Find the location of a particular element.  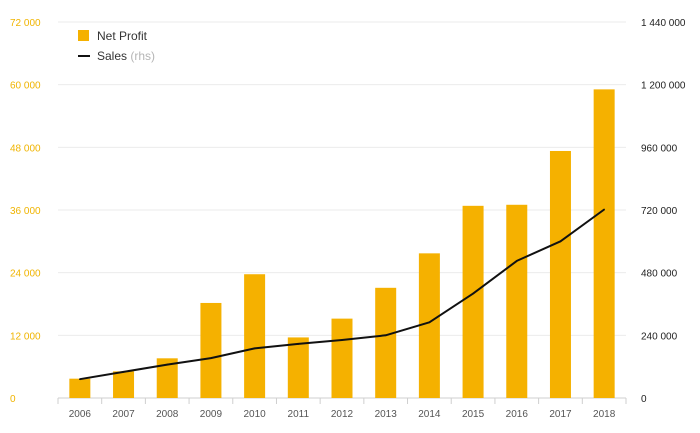

x-axis-tick-label: 2011 is located at coordinates (299, 414).